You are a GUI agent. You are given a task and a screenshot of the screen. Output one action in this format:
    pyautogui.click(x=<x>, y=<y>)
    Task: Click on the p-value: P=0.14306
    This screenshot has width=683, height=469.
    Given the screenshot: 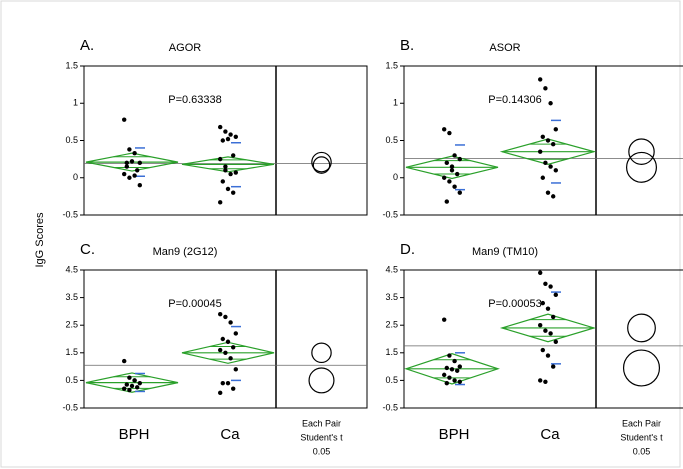 What is the action you would take?
    pyautogui.click(x=515, y=100)
    